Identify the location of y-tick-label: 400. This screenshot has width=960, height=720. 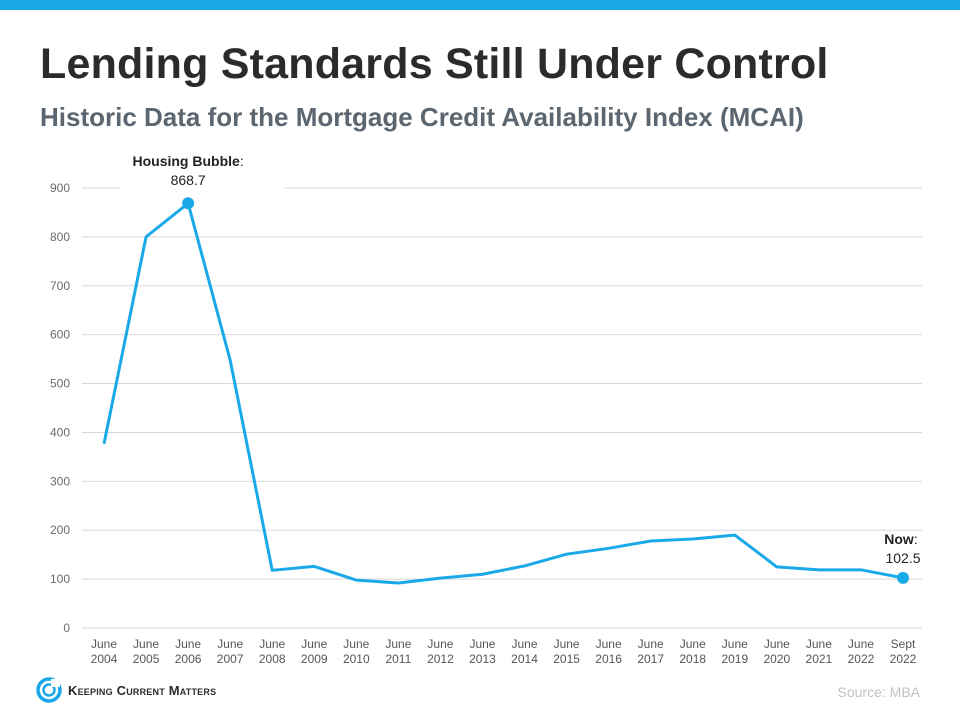
(60, 432).